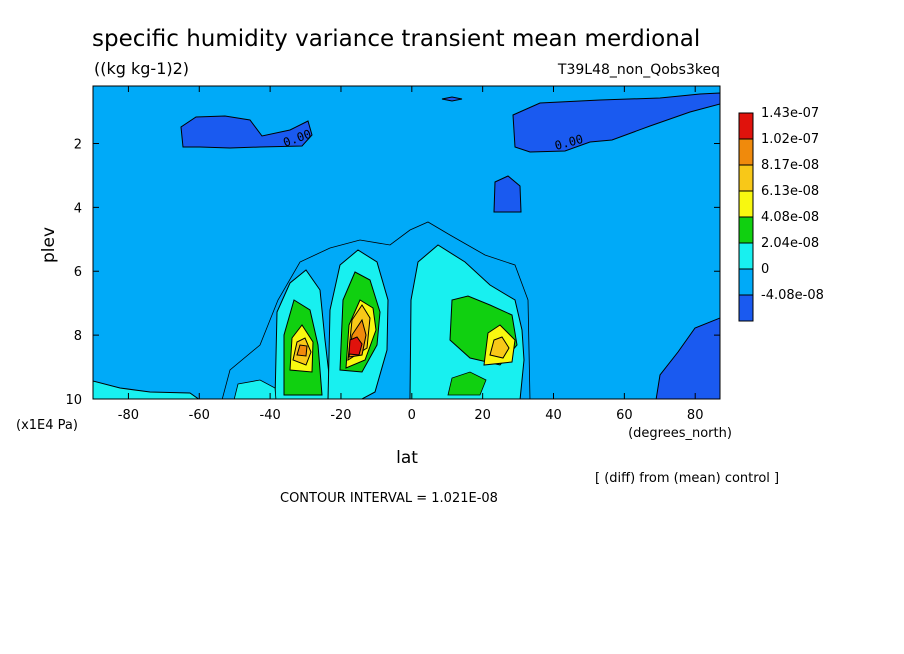 This screenshot has width=904, height=654. Describe the element at coordinates (49, 245) in the screenshot. I see `y-axis-label: plev` at that location.